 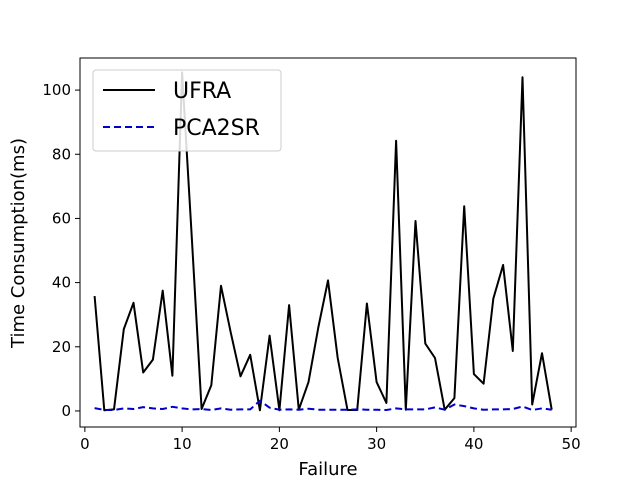 I want to click on y-tick-label: 40, so click(x=61, y=283).